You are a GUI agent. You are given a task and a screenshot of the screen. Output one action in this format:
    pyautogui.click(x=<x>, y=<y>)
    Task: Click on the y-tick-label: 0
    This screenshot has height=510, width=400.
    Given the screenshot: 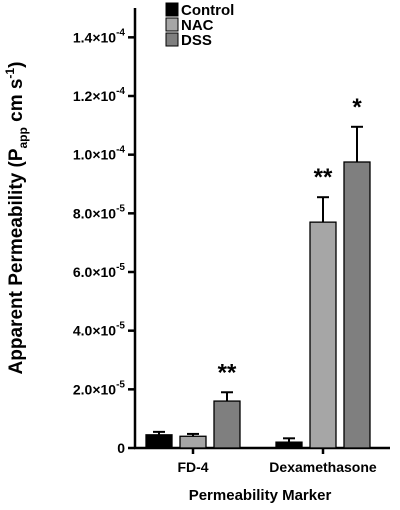 What is the action you would take?
    pyautogui.click(x=121, y=448)
    